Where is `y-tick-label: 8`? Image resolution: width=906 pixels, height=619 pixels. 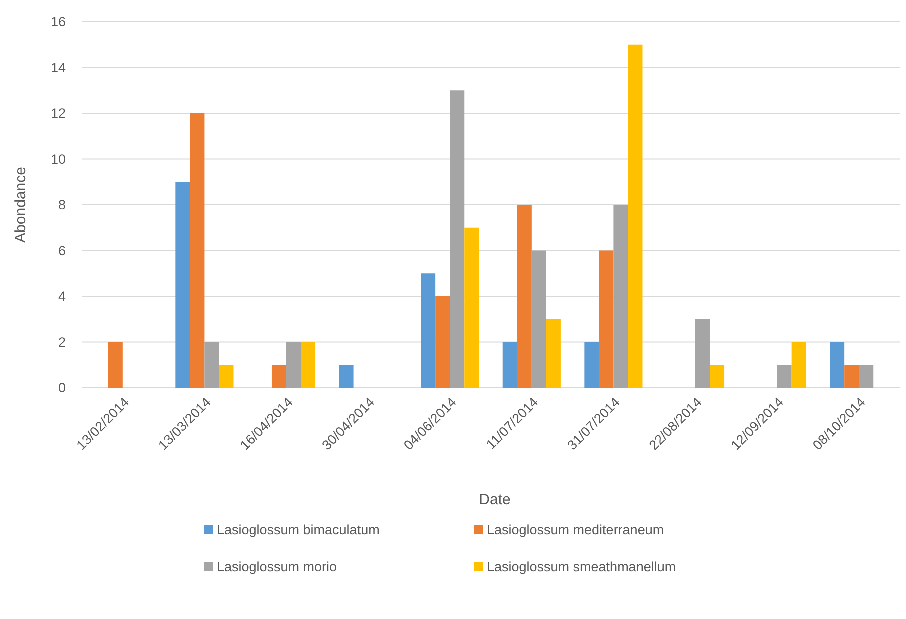 y-tick-label: 8 is located at coordinates (62, 205).